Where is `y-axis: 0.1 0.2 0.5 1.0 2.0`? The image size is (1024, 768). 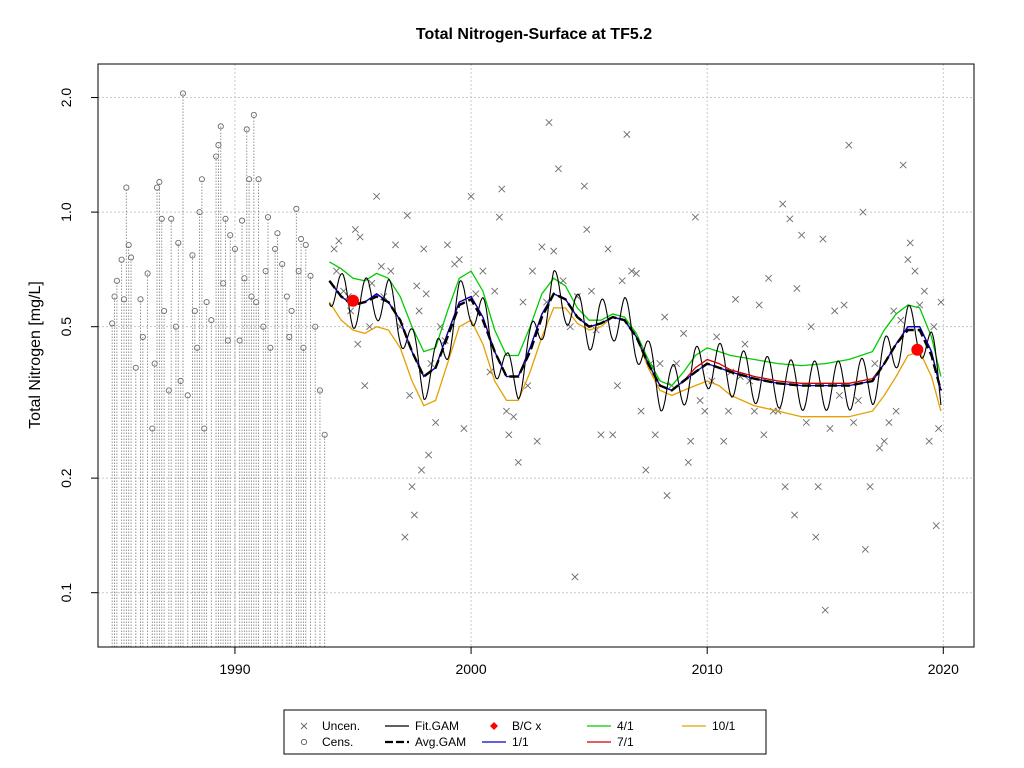
y-axis: 0.1 0.2 0.5 1.0 2.0 is located at coordinates (78, 345).